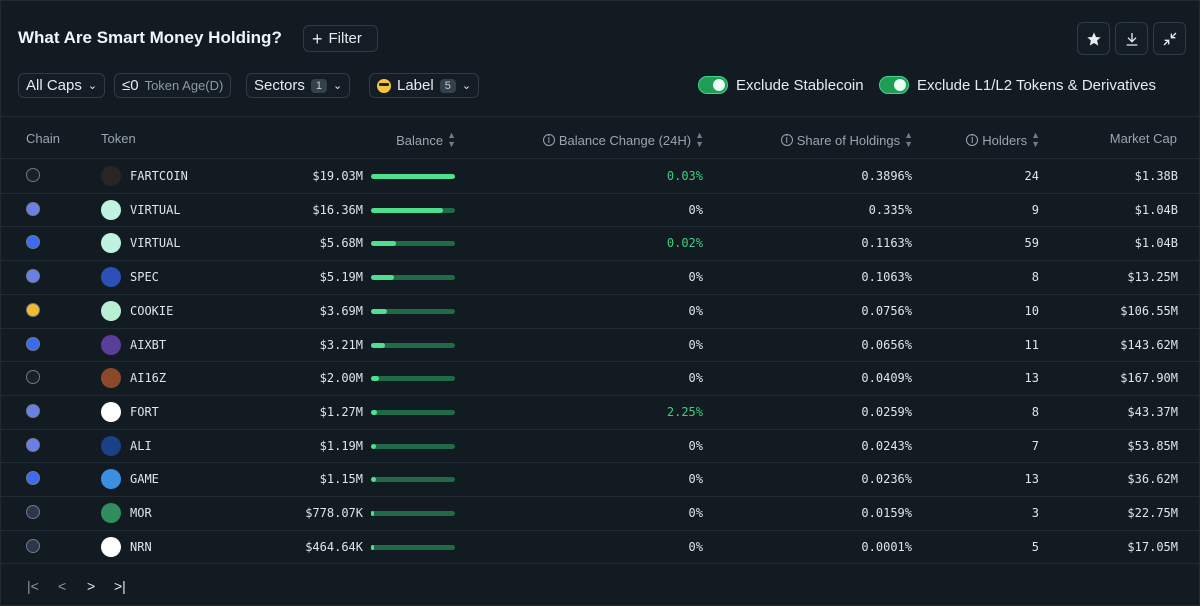  What do you see at coordinates (886, 479) in the screenshot?
I see `share-value: 0.0236%` at bounding box center [886, 479].